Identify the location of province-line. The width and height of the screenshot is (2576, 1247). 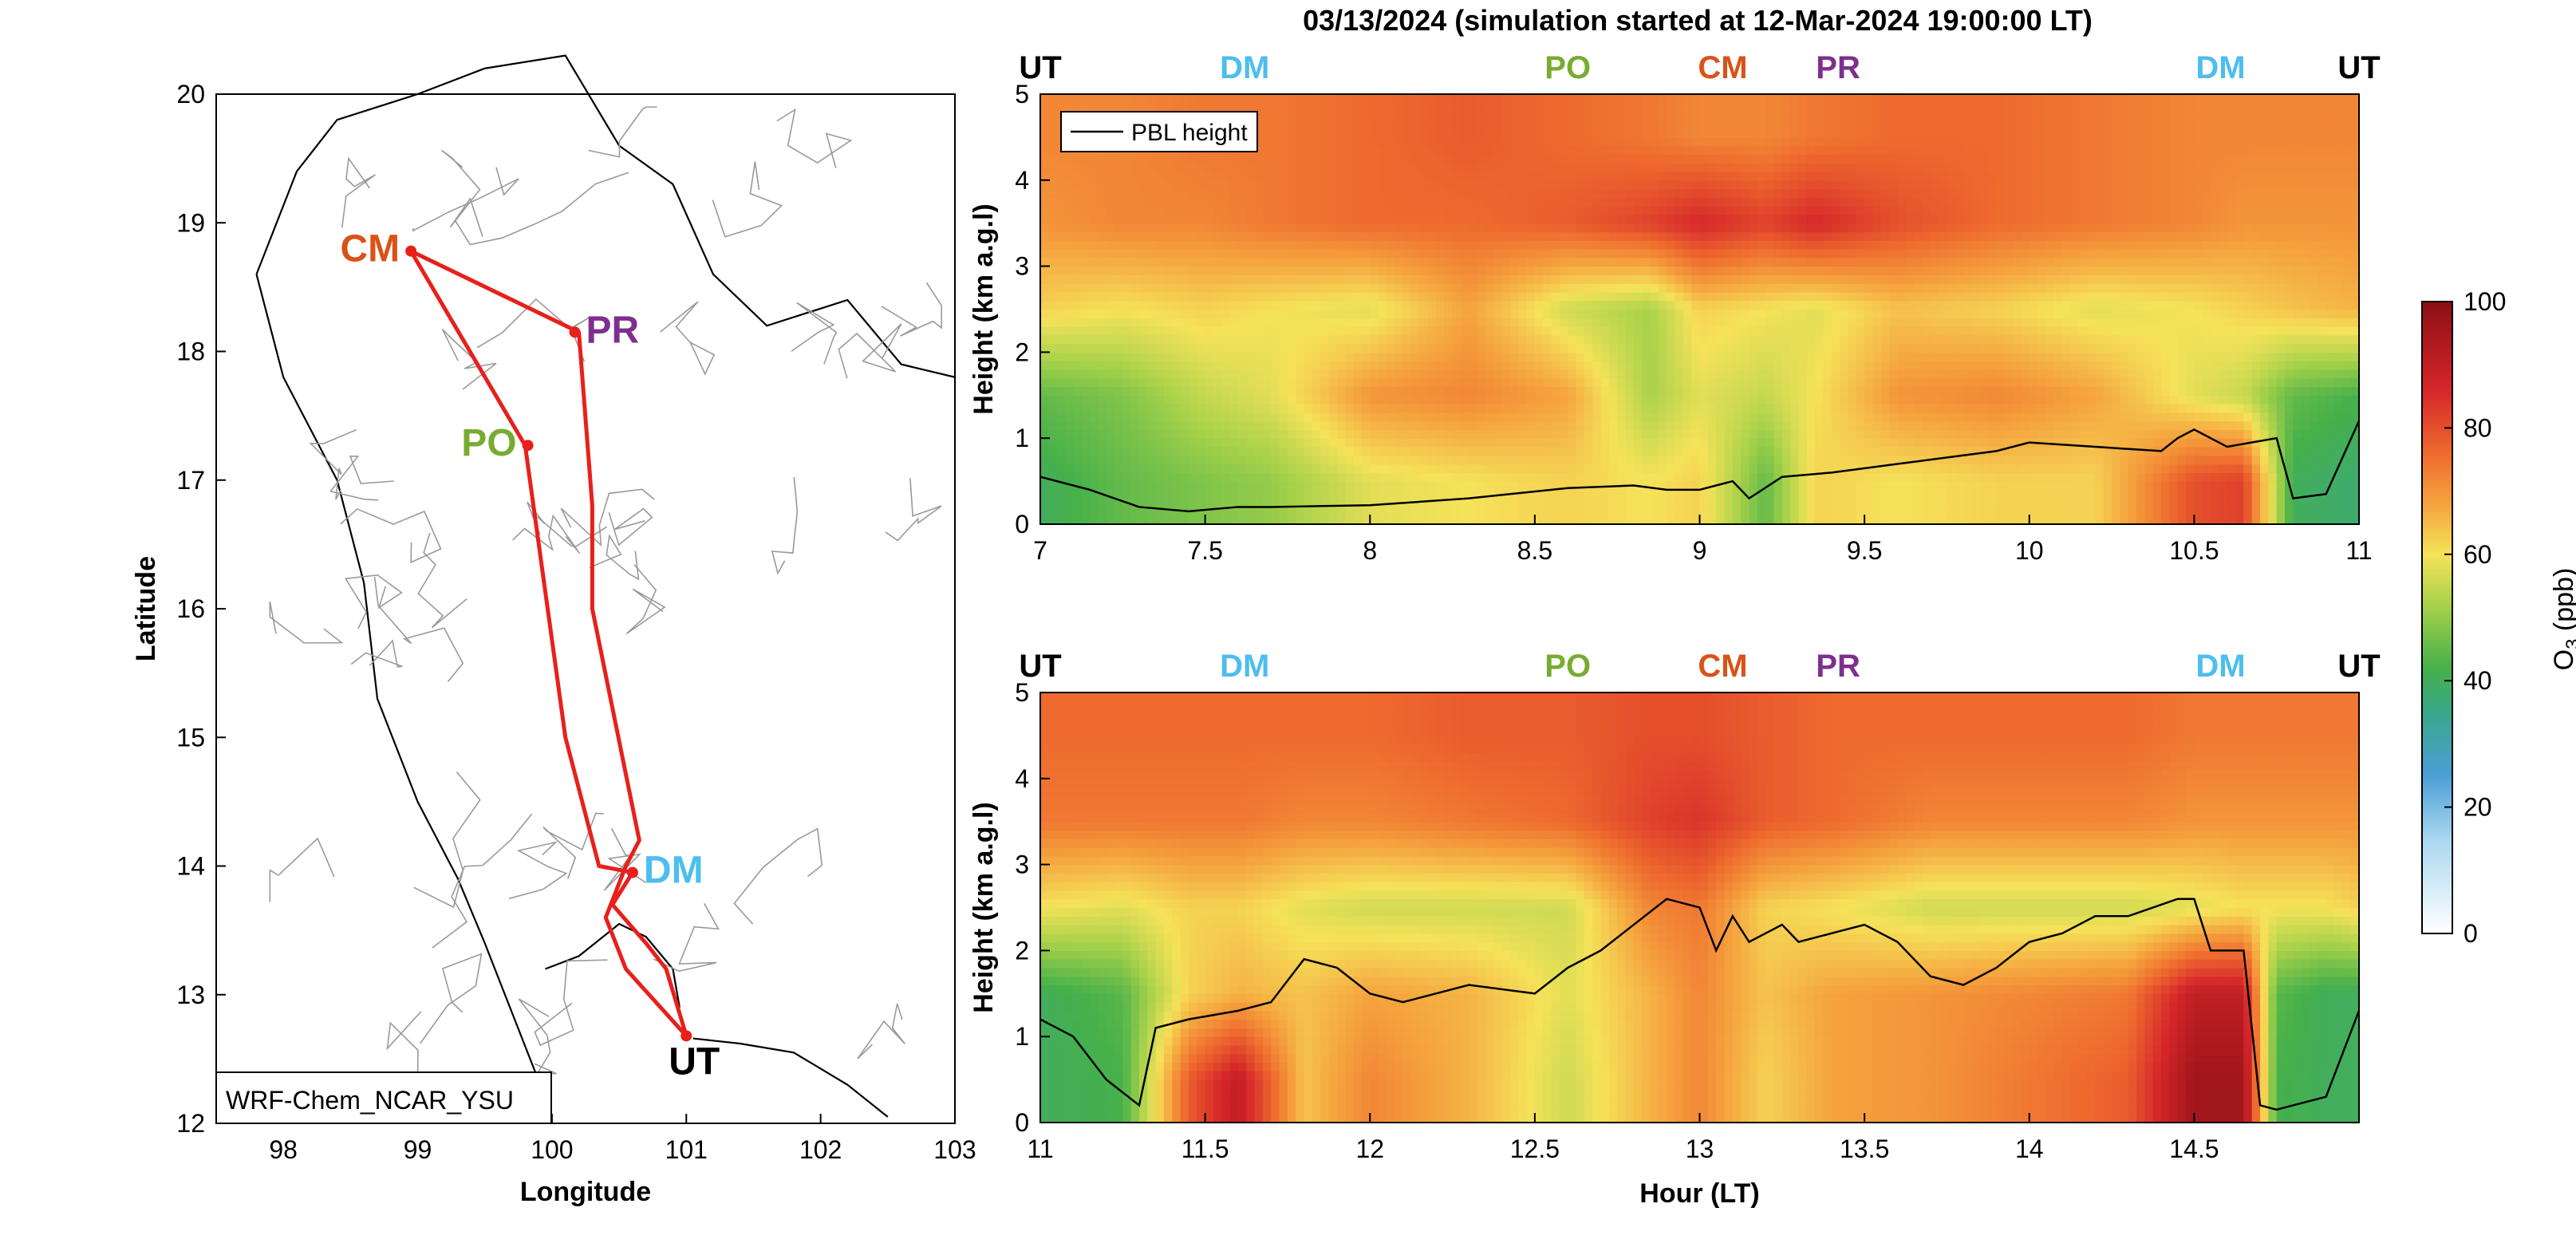
(814, 333).